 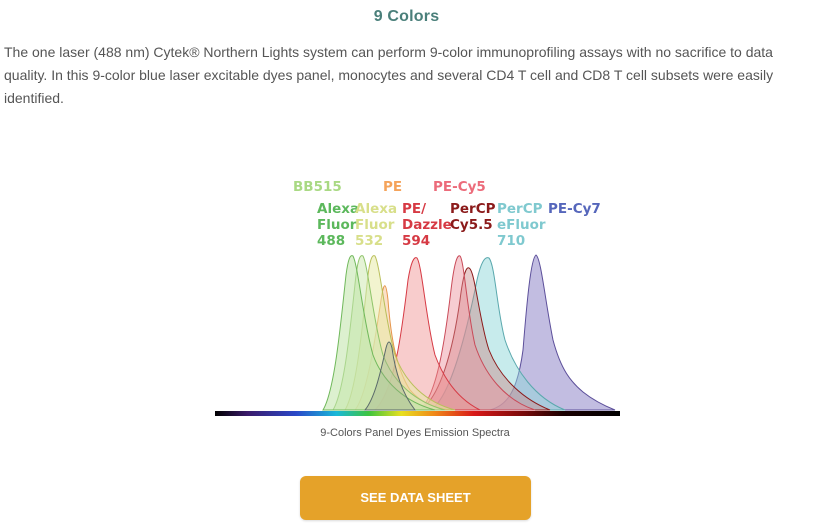 I want to click on dye-label-af532-line2: Fluor, so click(x=375, y=225).